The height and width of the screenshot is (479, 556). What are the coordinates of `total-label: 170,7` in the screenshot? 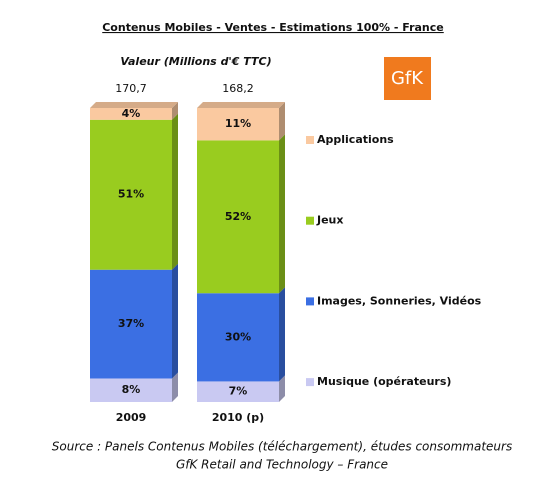 It's located at (131, 88).